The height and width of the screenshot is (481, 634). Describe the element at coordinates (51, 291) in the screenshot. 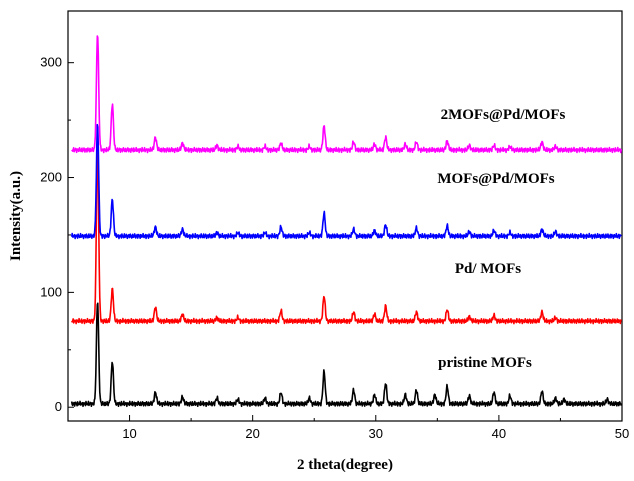

I see `y-tick-label: 100` at that location.